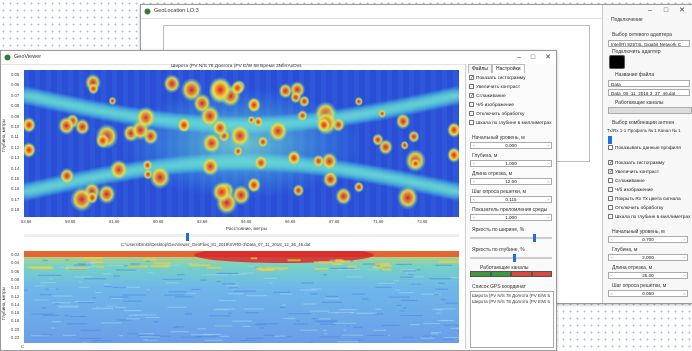 This screenshot has height=351, width=692. Describe the element at coordinates (511, 145) in the screenshot. I see `start-level-spinbox: ‹ 0.000 ›` at that location.